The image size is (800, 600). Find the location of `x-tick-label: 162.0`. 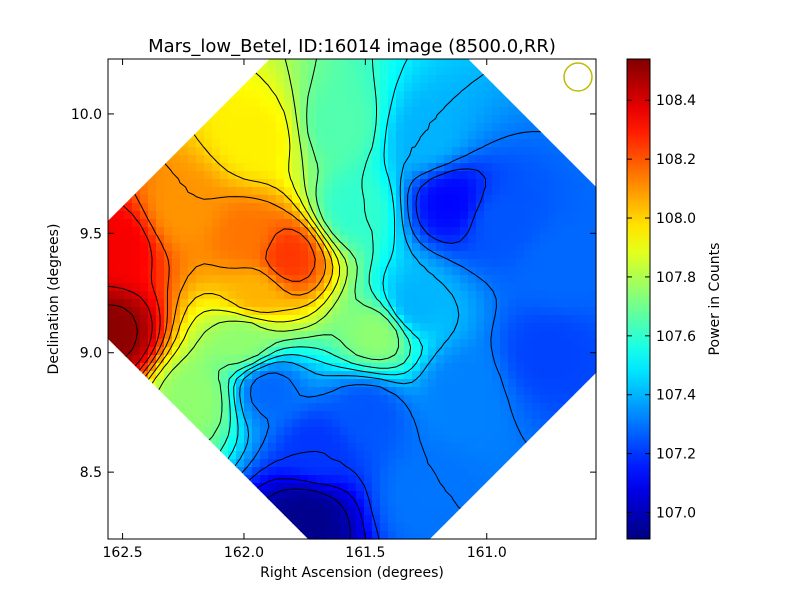

x-tick-label: 162.0 is located at coordinates (244, 553).